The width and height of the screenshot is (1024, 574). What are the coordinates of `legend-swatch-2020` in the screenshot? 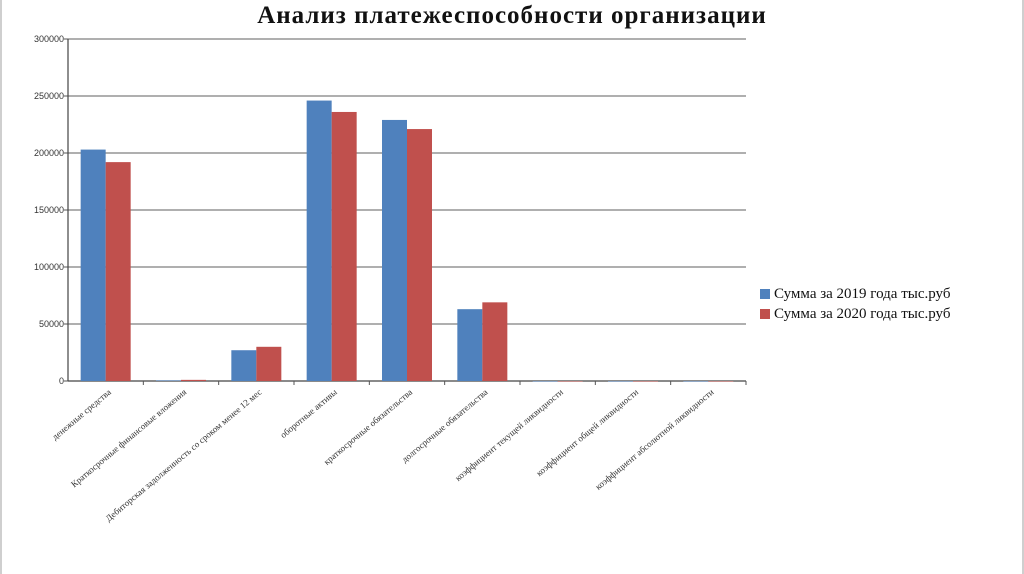 It's located at (765, 314).